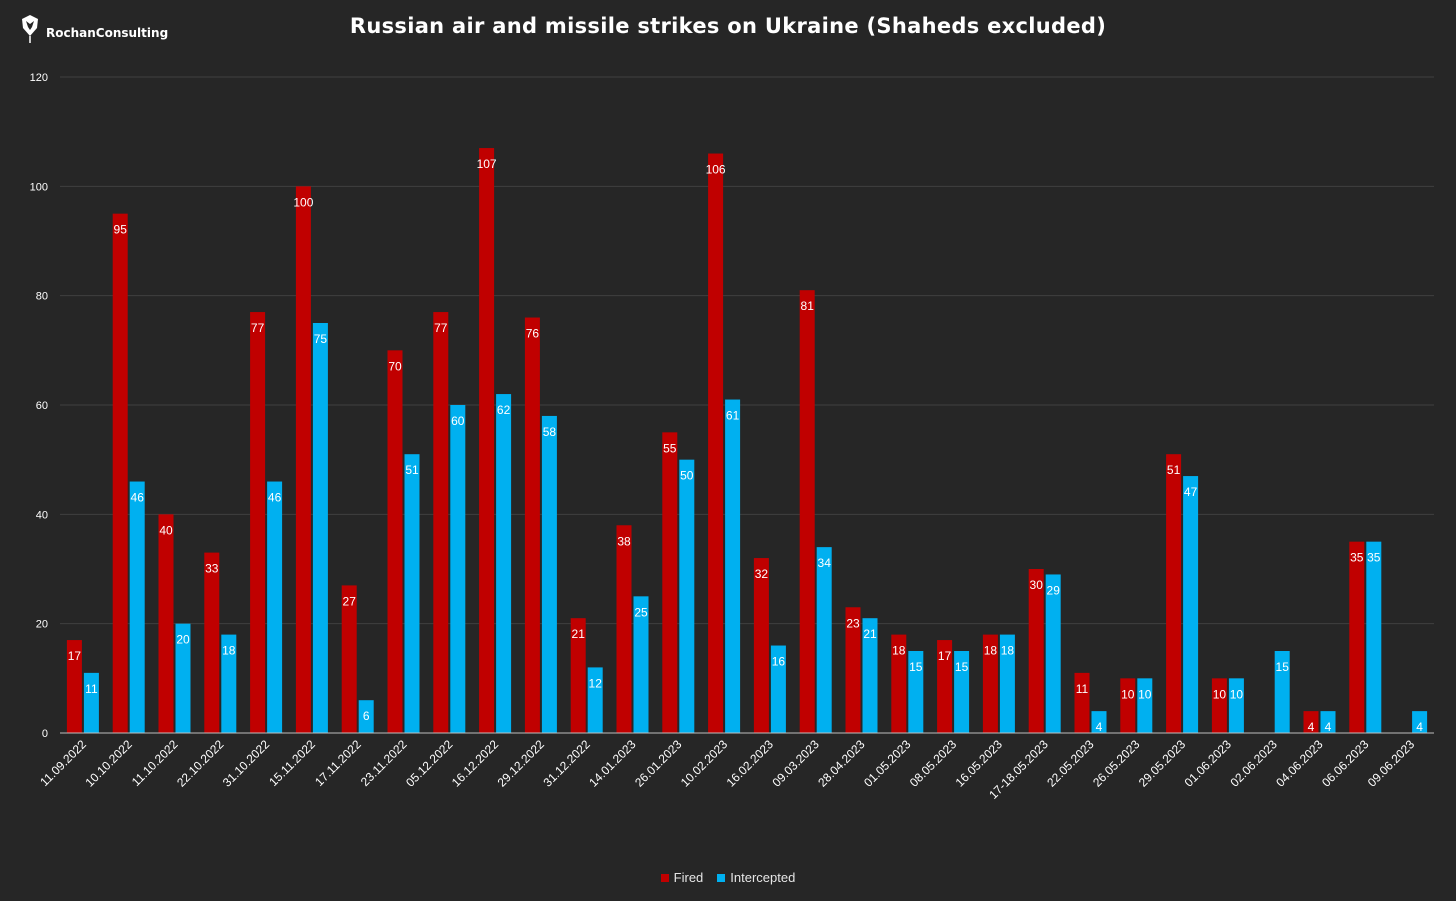 The width and height of the screenshot is (1456, 901). I want to click on x-tick-label: 10.02.2023, so click(704, 763).